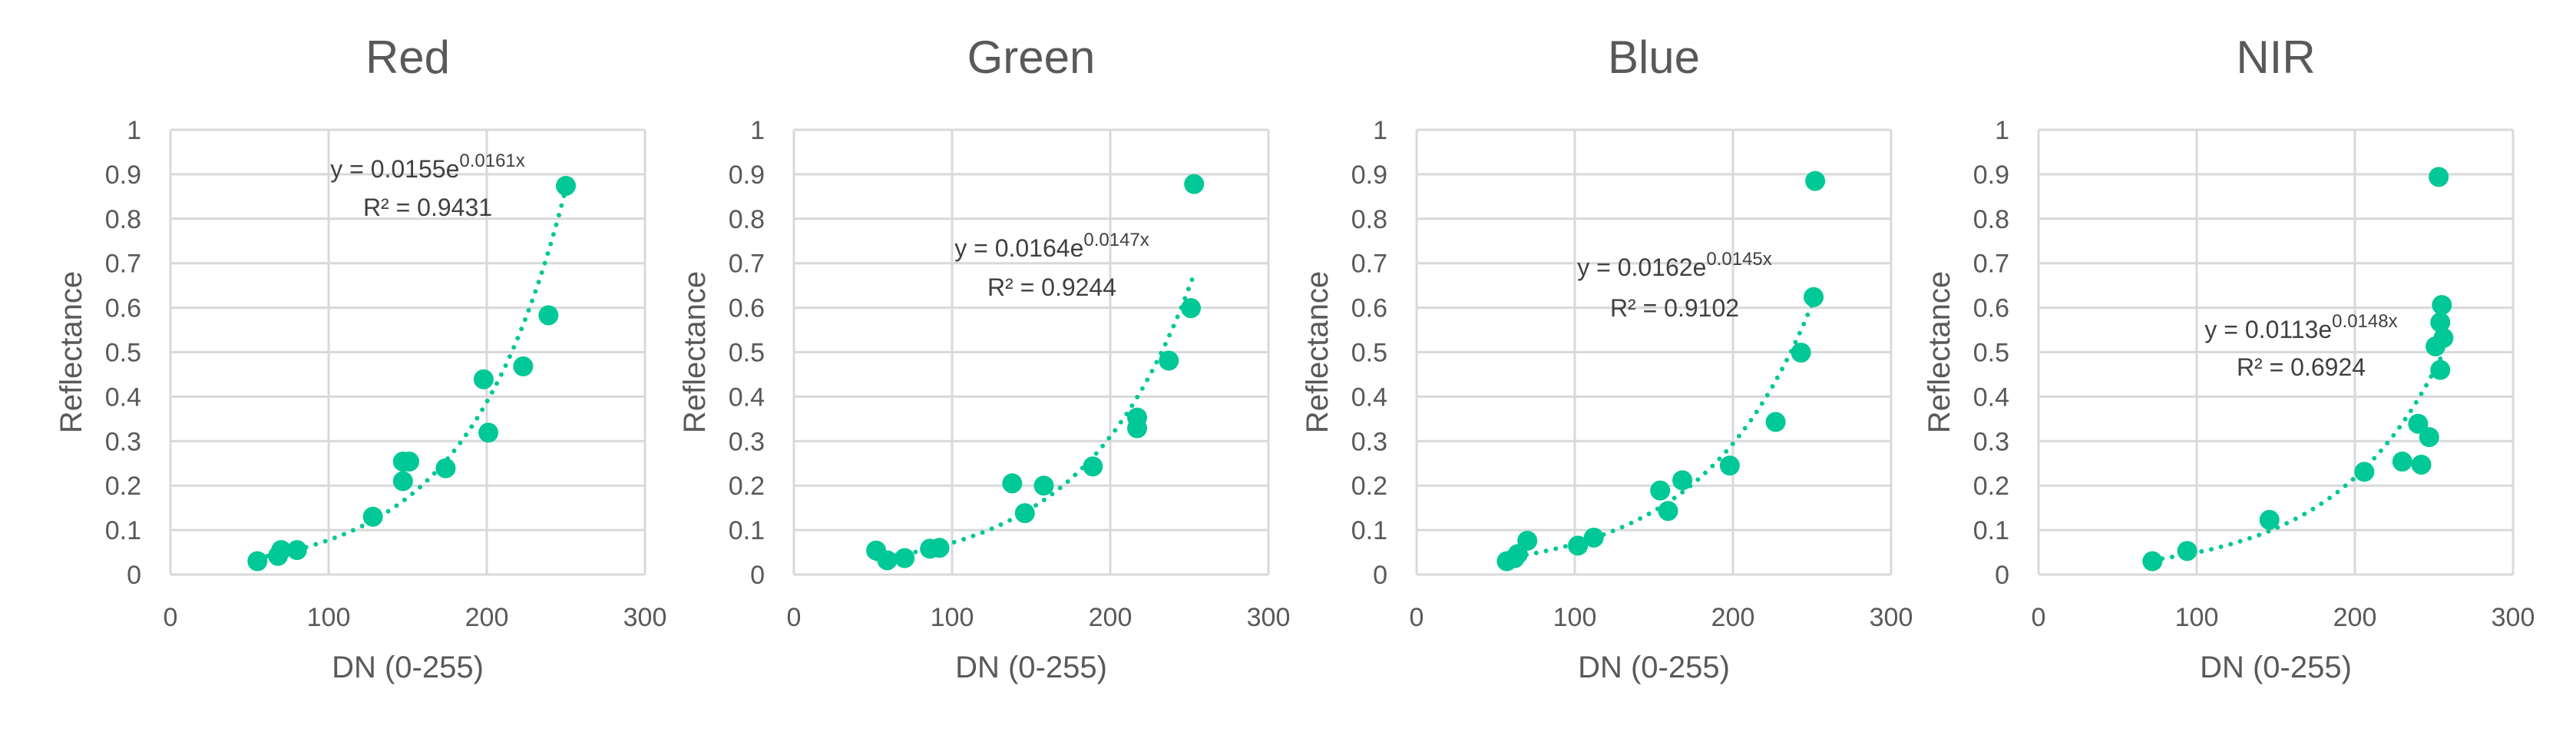  What do you see at coordinates (1116, 240) in the screenshot?
I see `equation-exponent: 0.0147x` at bounding box center [1116, 240].